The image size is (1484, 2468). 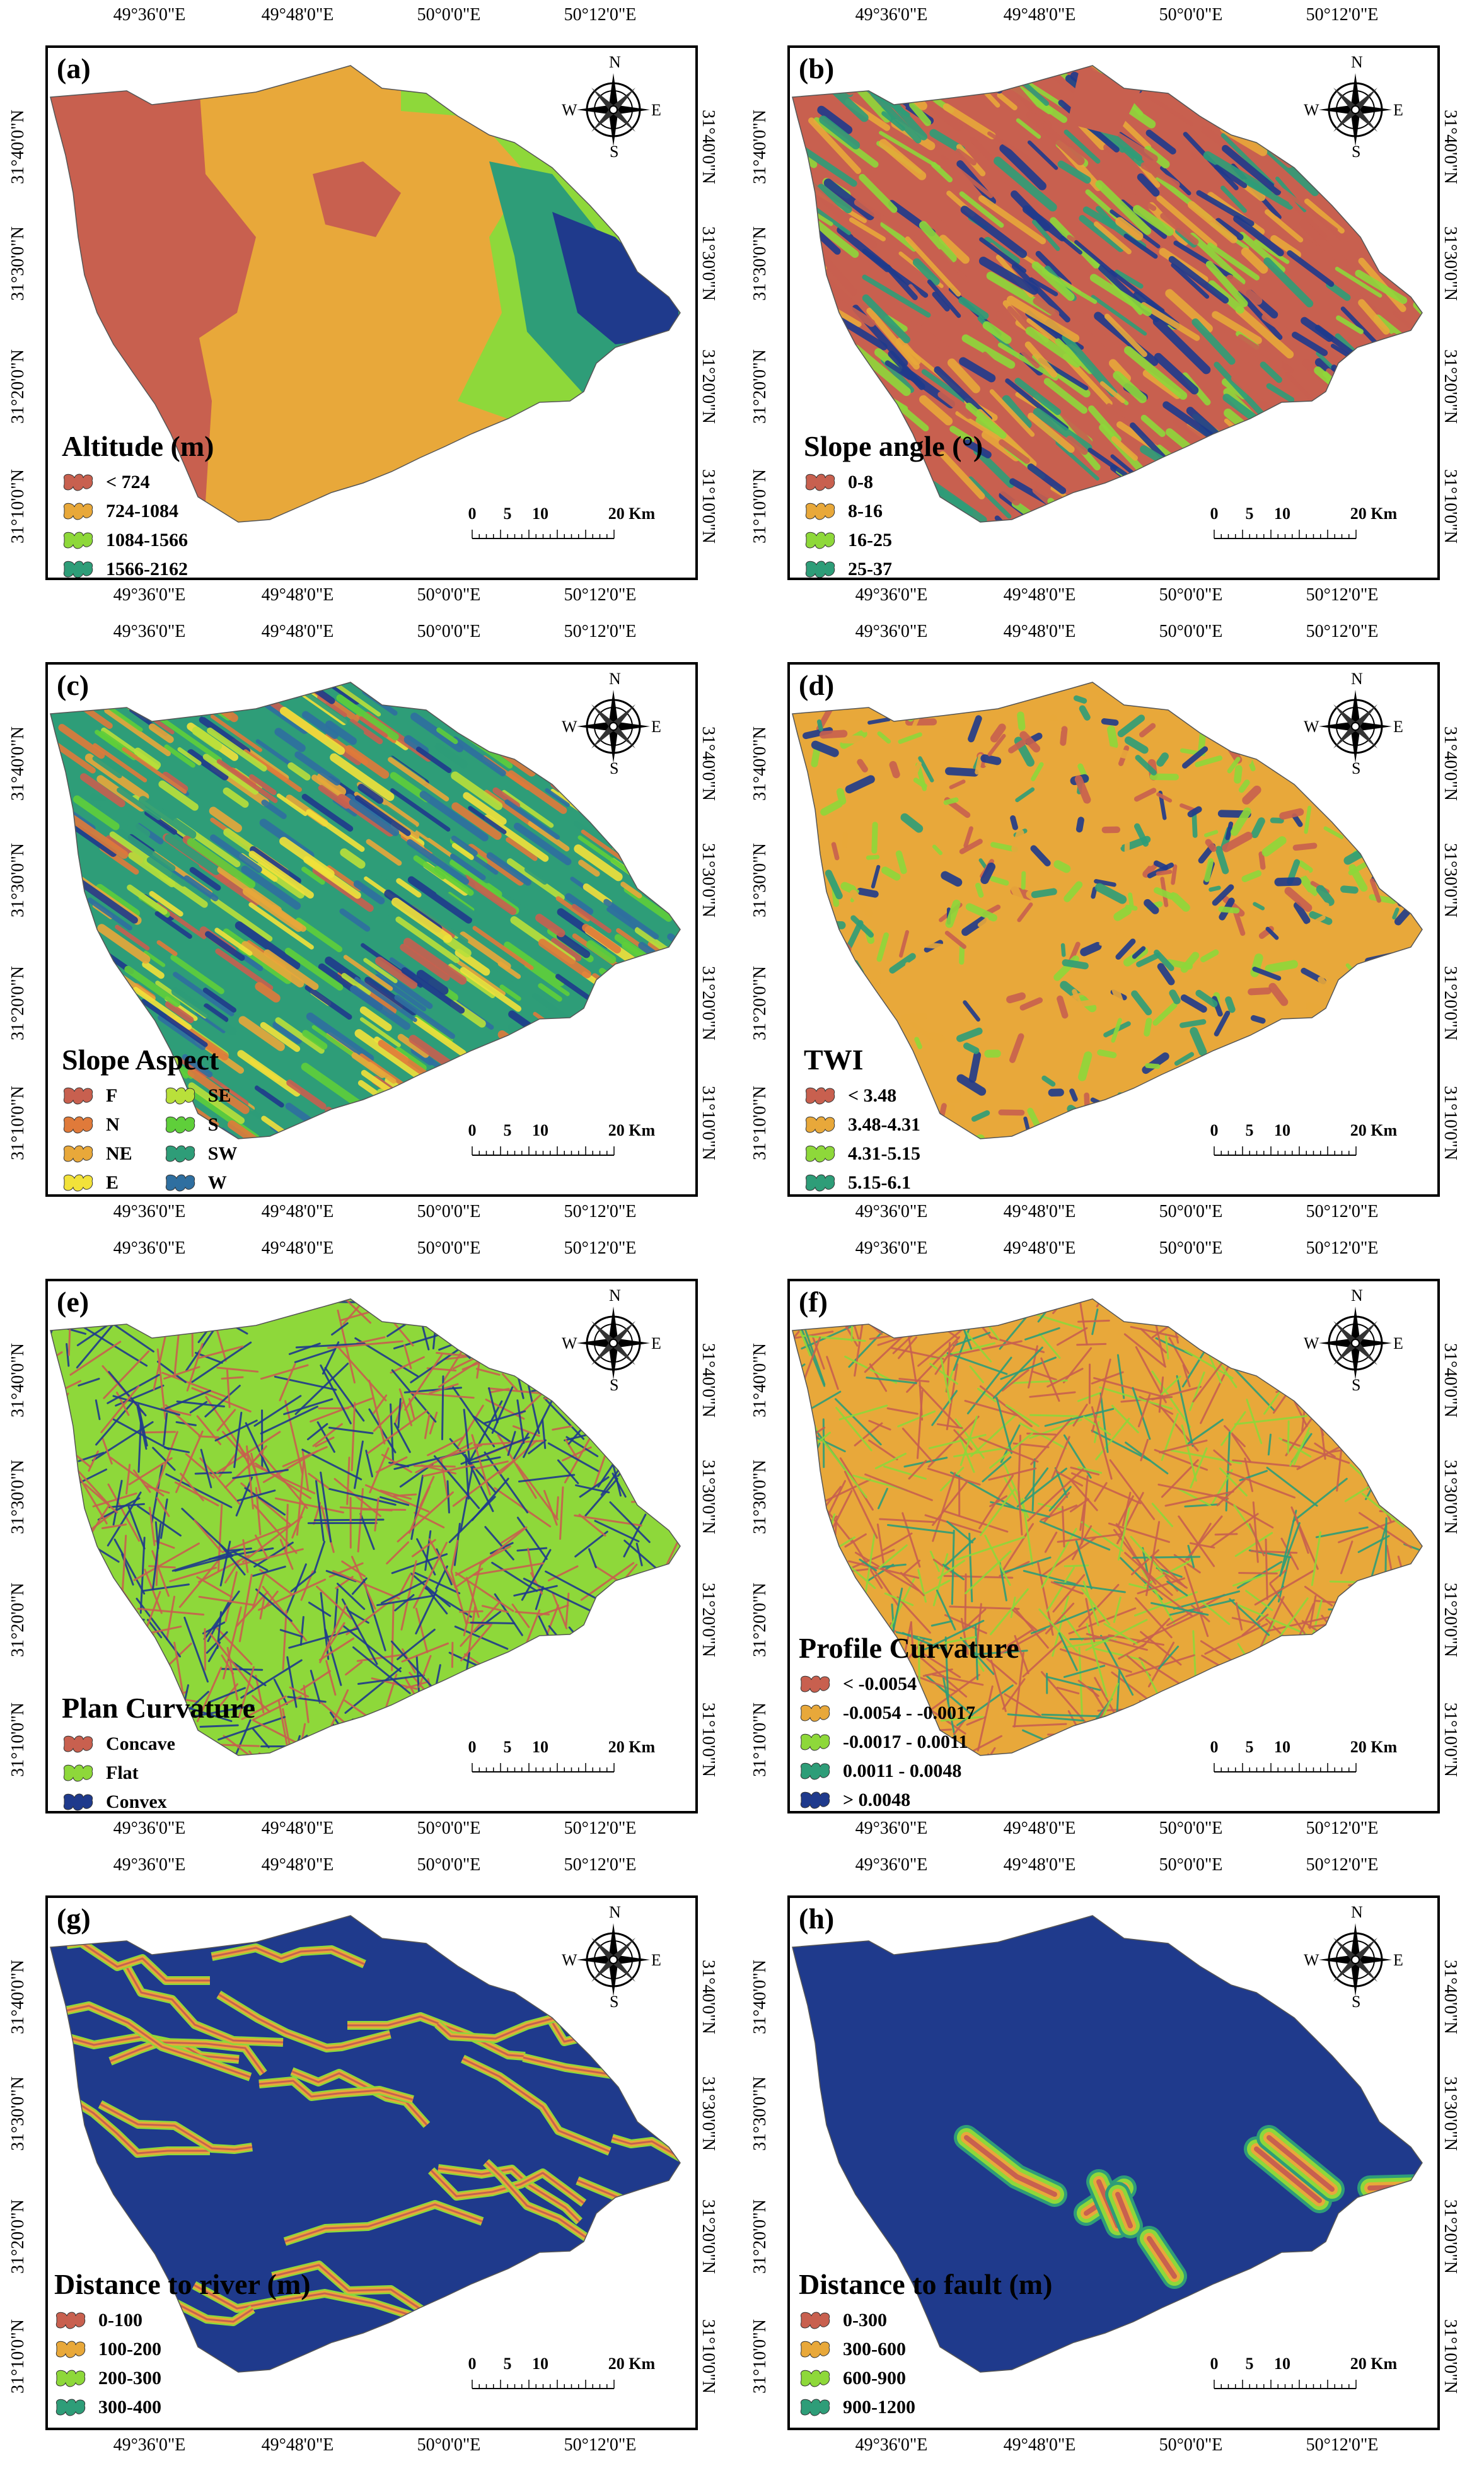 What do you see at coordinates (202, 1096) in the screenshot?
I see `legend-item: SE` at bounding box center [202, 1096].